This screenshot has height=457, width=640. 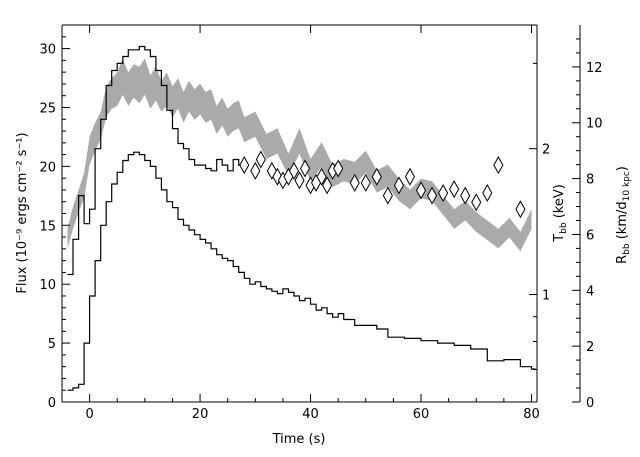 I want to click on y-tick-label: 15, so click(x=47, y=226).